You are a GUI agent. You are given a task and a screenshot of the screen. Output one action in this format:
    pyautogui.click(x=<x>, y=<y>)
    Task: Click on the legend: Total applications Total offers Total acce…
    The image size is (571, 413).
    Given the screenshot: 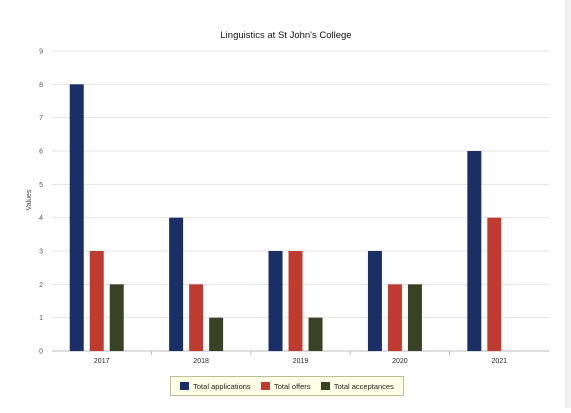 What is the action you would take?
    pyautogui.click(x=287, y=386)
    